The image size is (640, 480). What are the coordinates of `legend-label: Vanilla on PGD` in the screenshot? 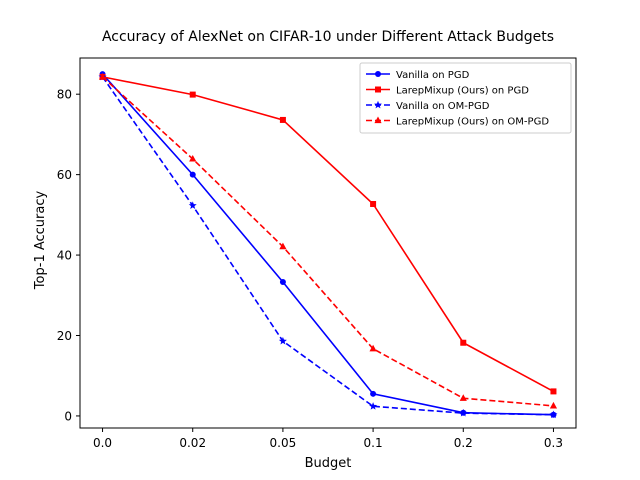 It's located at (433, 75).